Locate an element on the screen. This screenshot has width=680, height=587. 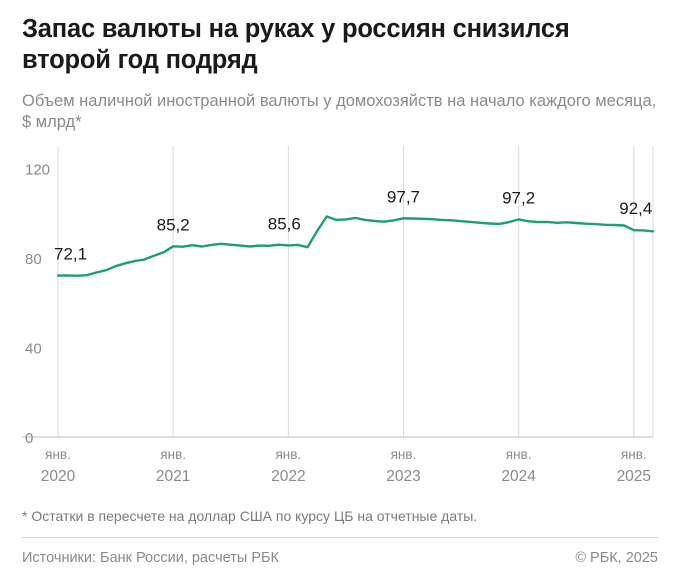
x-tick-label-year: 2021 is located at coordinates (173, 476).